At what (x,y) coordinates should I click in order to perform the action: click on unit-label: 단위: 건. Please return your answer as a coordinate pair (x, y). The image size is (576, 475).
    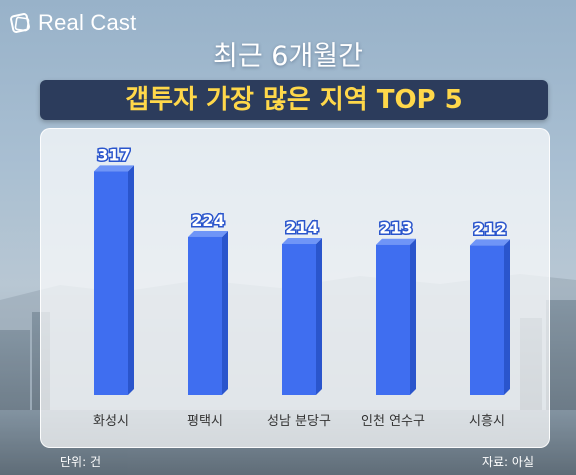
    Looking at the image, I should click on (80, 462).